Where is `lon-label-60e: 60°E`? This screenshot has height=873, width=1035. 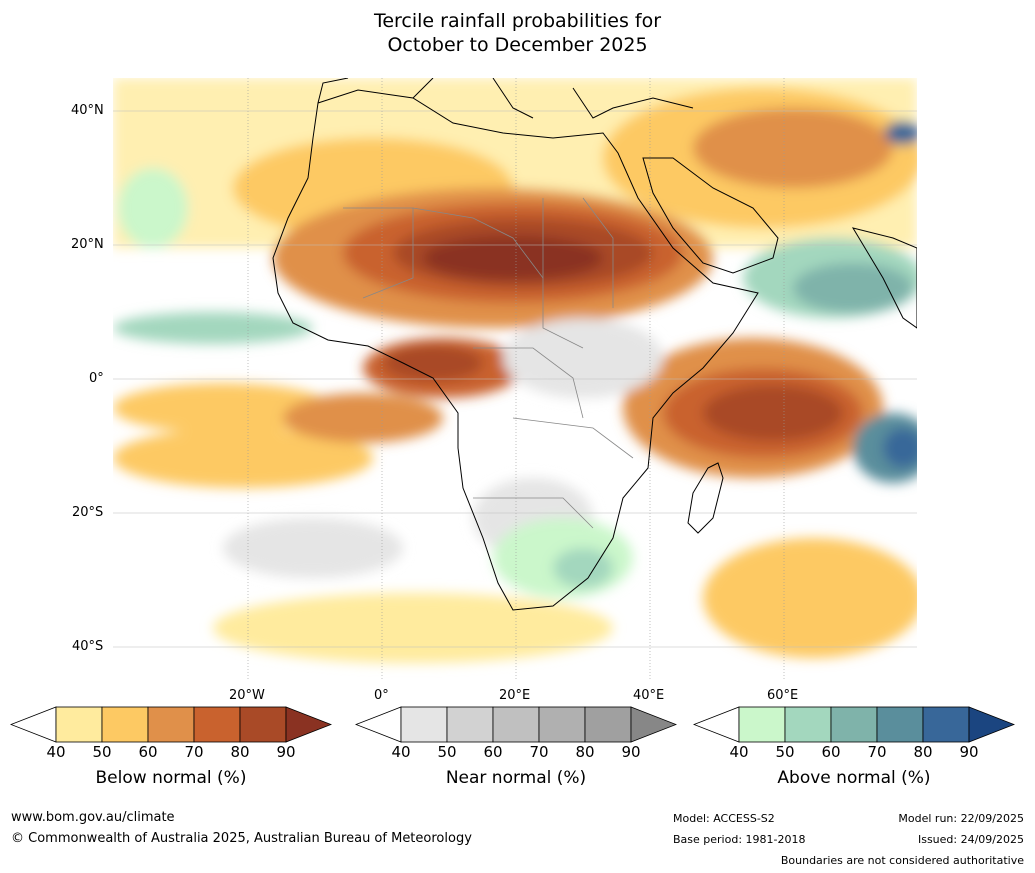
lon-label-60e: 60°E is located at coordinates (783, 695).